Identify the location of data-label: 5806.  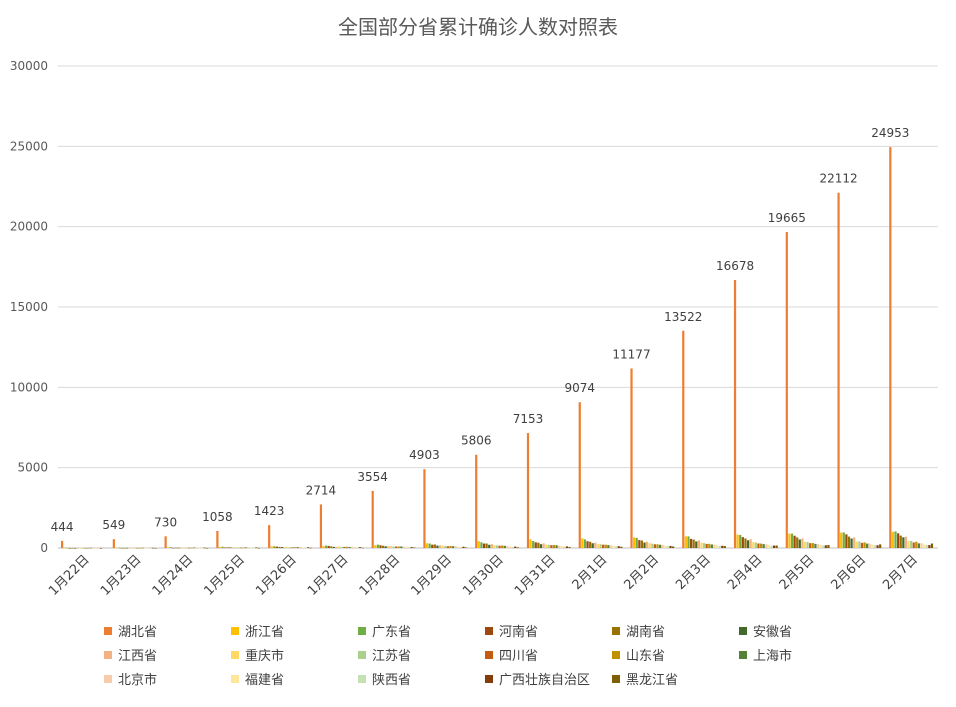
(476, 441).